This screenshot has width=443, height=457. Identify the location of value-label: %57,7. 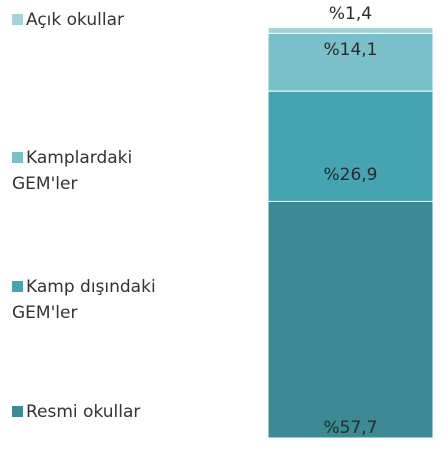
(350, 428).